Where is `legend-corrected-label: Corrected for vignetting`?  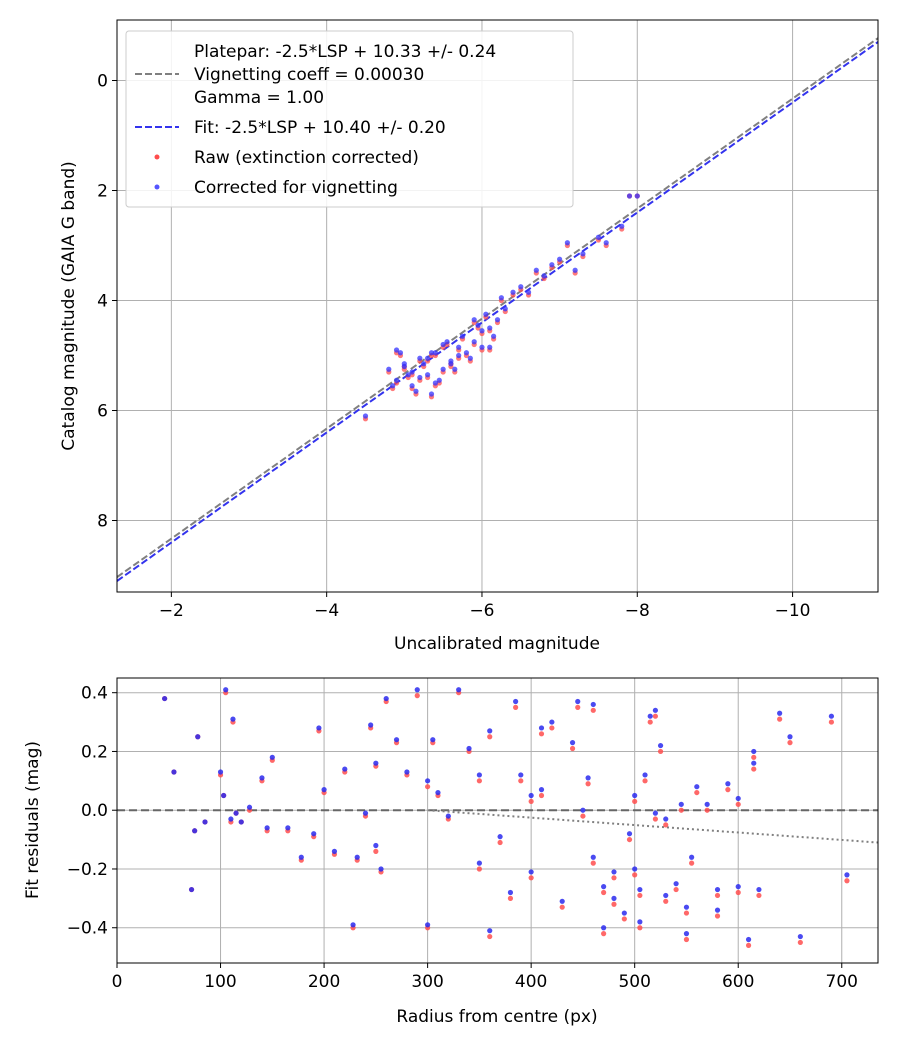 legend-corrected-label: Corrected for vignetting is located at coordinates (296, 188).